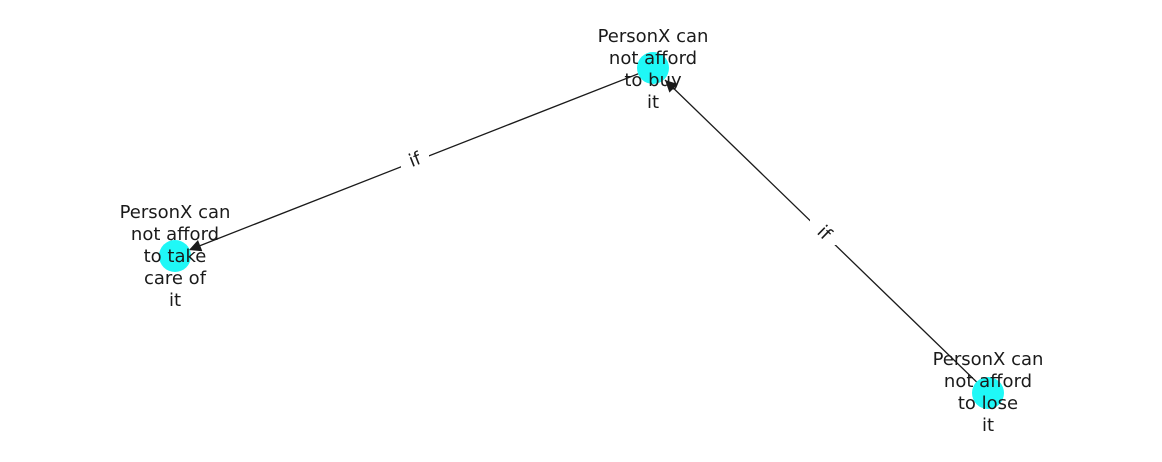 Image resolution: width=1162 pixels, height=462 pixels. What do you see at coordinates (175, 278) in the screenshot?
I see `node-label-line: care of` at bounding box center [175, 278].